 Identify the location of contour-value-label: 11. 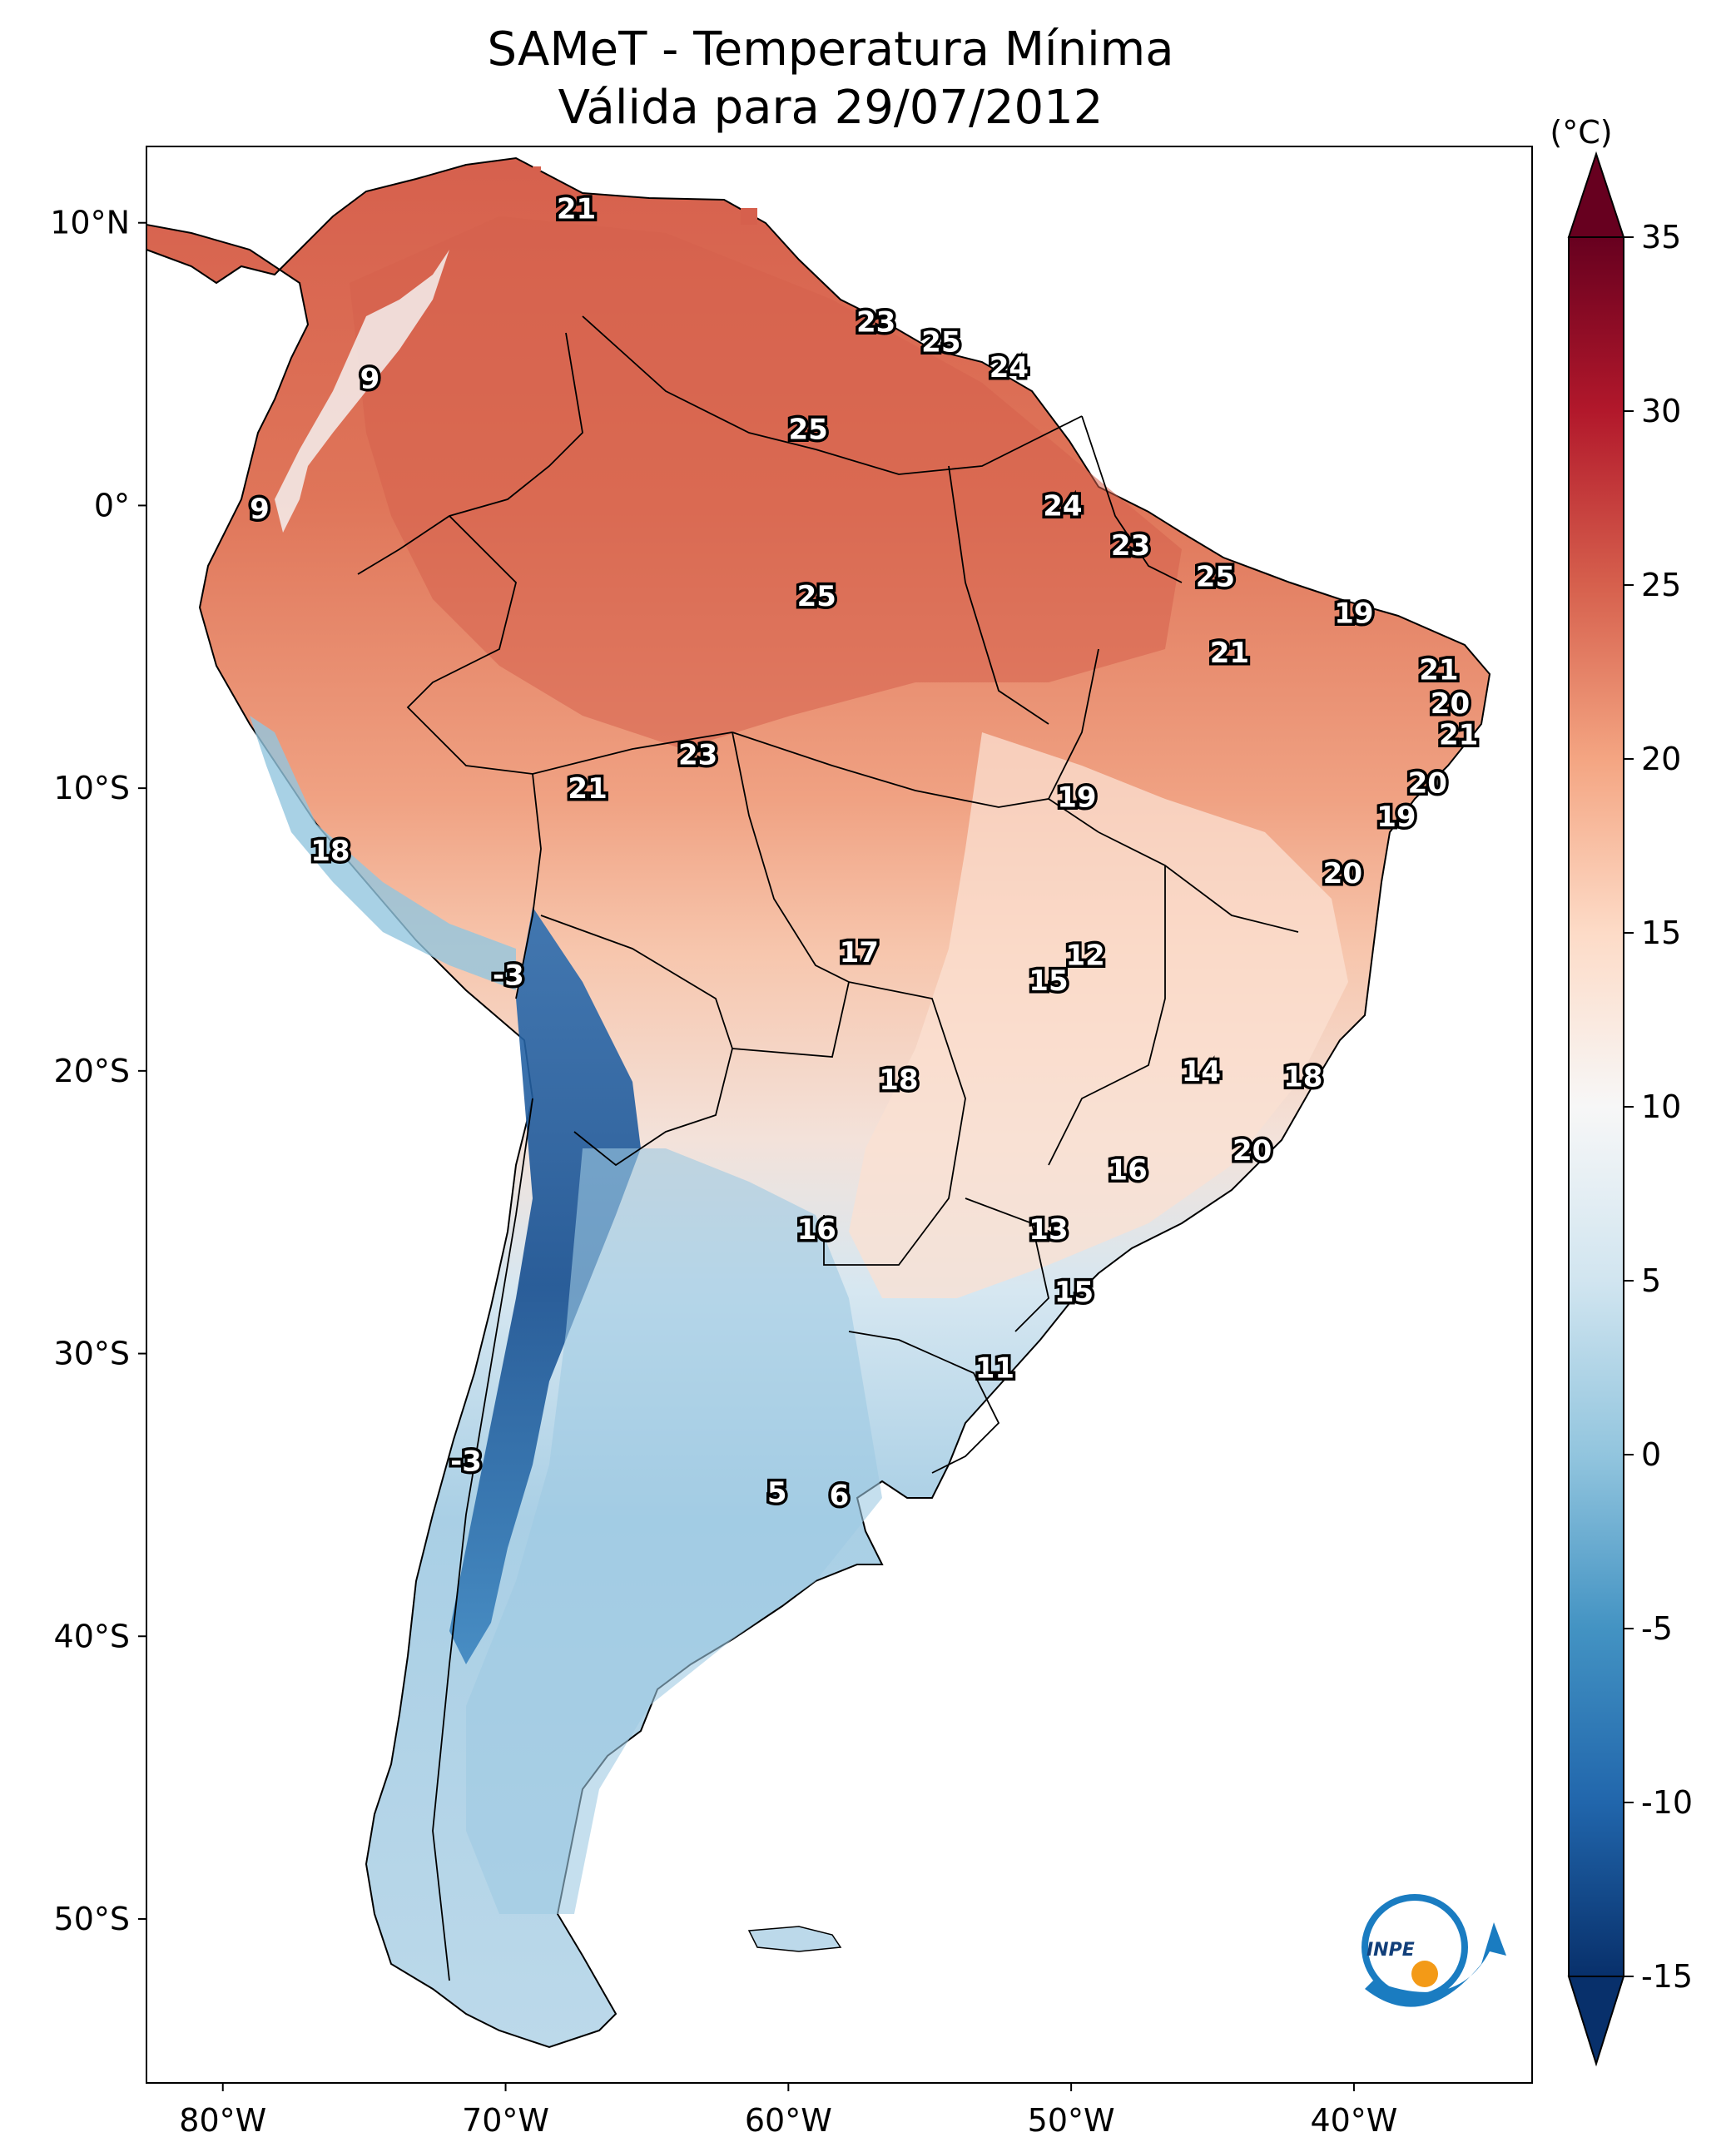
(995, 1369).